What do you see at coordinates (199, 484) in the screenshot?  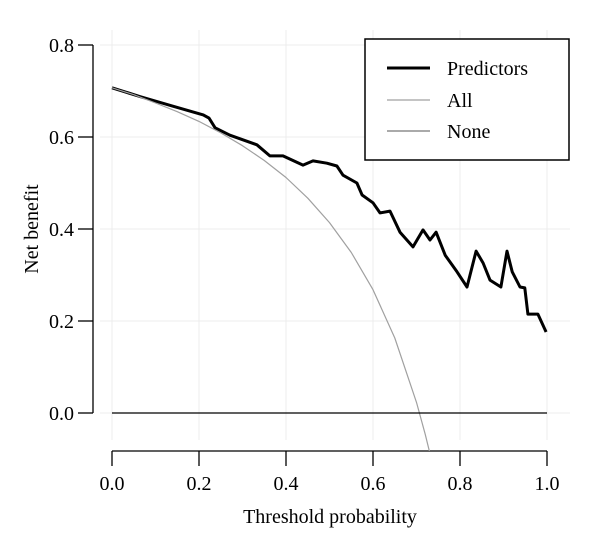 I see `x-tick-label: 0.2` at bounding box center [199, 484].